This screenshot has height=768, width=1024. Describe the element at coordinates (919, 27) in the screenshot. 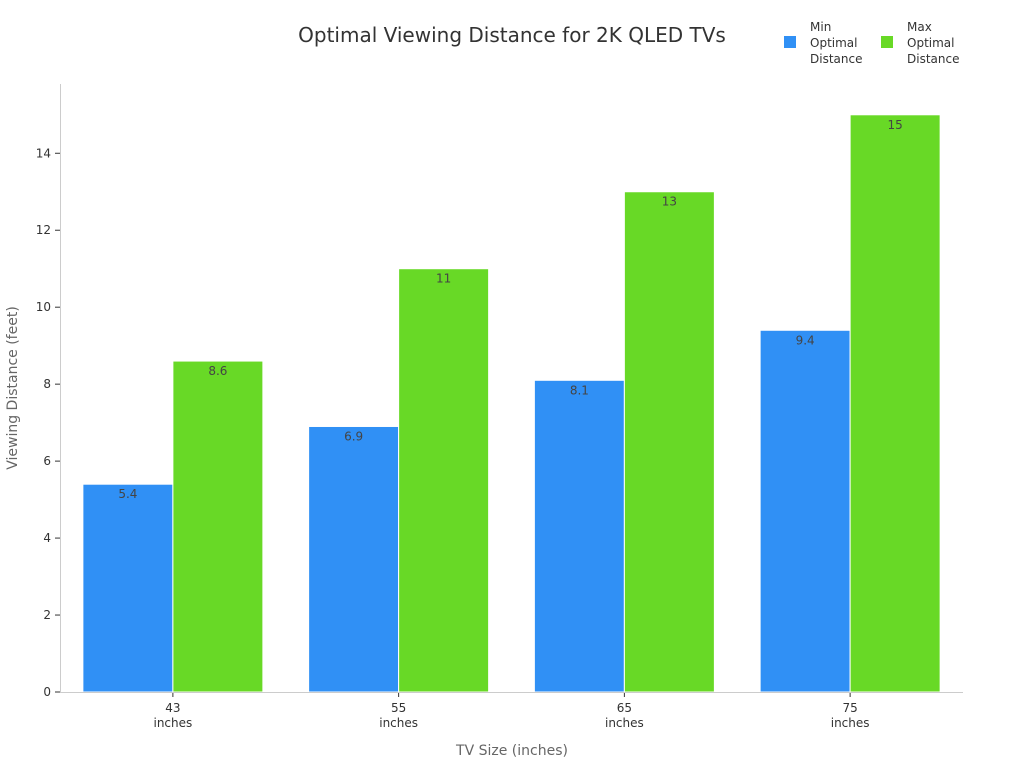

I see `legend-label-line: Max` at that location.